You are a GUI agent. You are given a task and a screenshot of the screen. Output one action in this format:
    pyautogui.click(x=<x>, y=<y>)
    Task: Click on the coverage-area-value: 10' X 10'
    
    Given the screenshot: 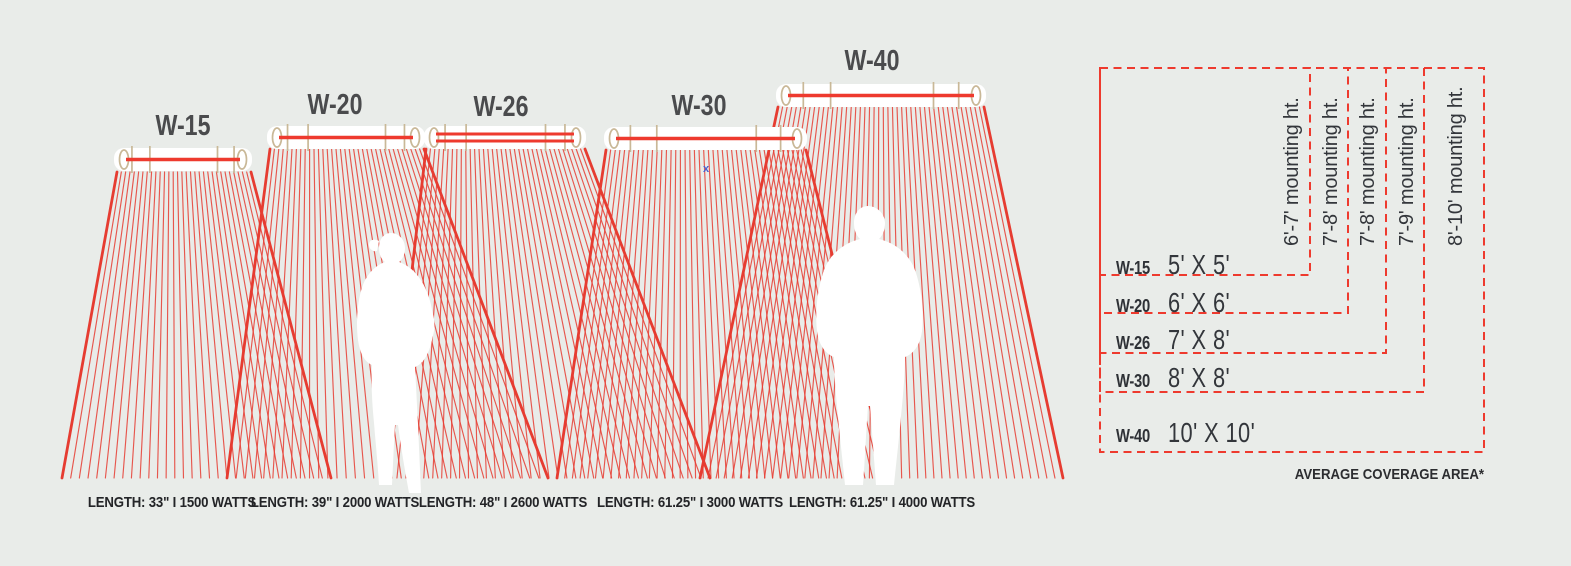 What is the action you would take?
    pyautogui.click(x=1212, y=432)
    